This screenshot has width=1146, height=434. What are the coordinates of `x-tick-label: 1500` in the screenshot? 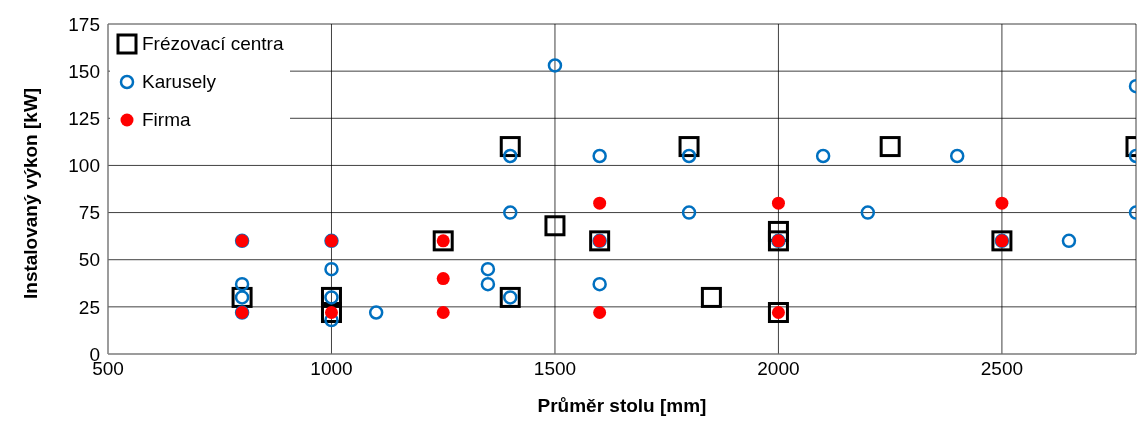 It's located at (555, 369).